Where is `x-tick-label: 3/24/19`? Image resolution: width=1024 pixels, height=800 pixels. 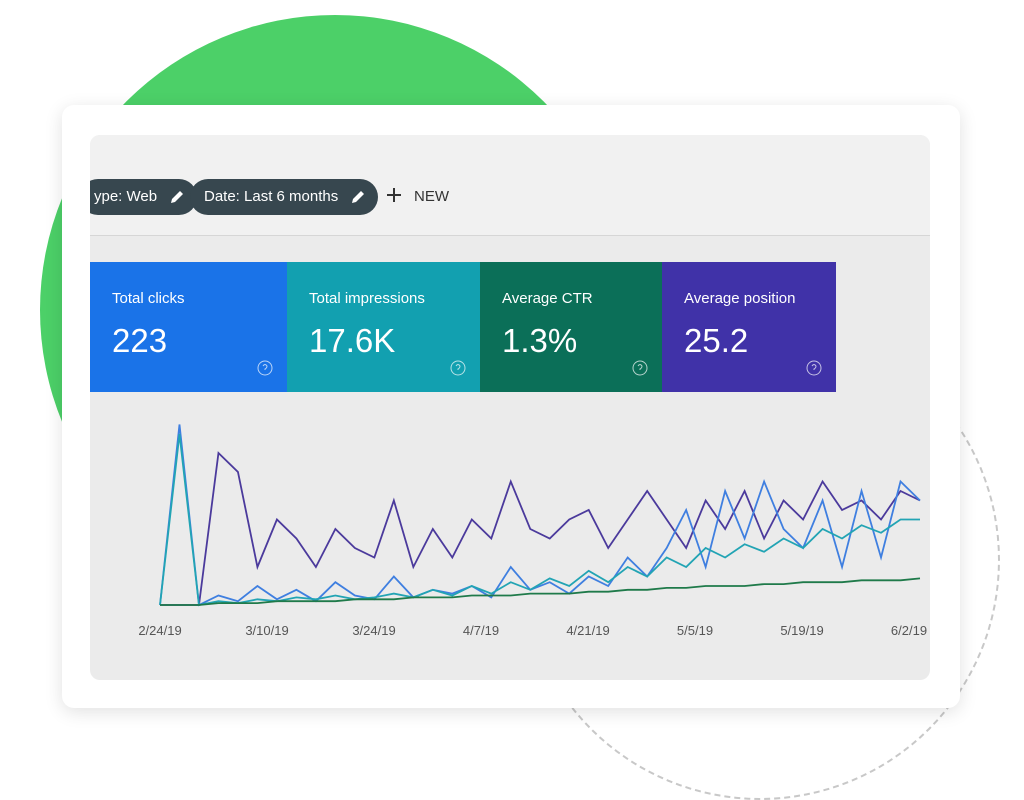 x-tick-label: 3/24/19 is located at coordinates (373, 630).